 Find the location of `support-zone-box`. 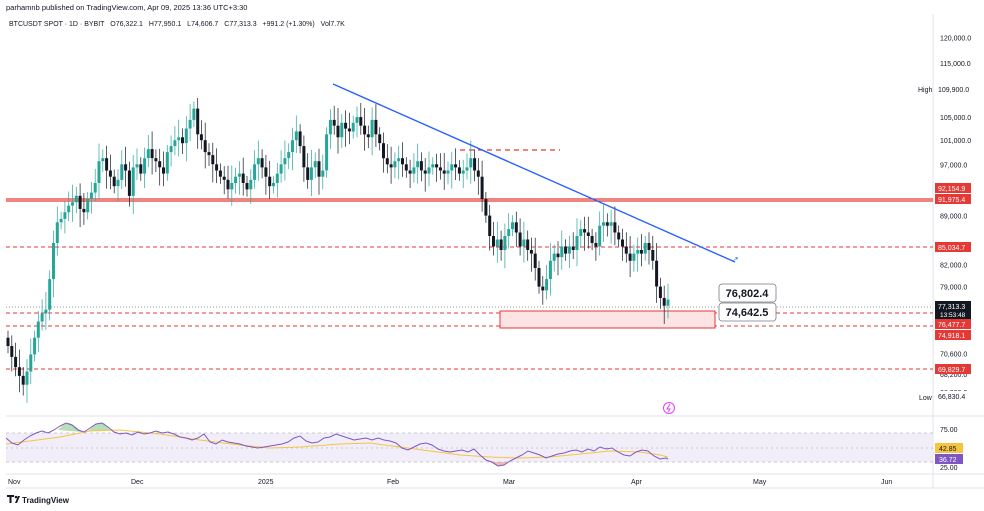

support-zone-box is located at coordinates (607, 319).